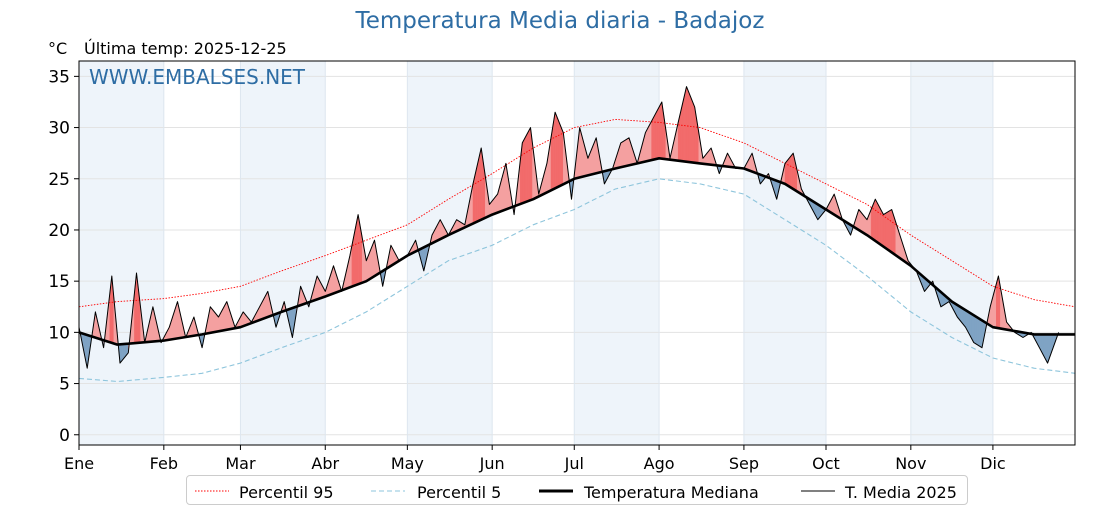  I want to click on y-tick-label: 20, so click(59, 231).